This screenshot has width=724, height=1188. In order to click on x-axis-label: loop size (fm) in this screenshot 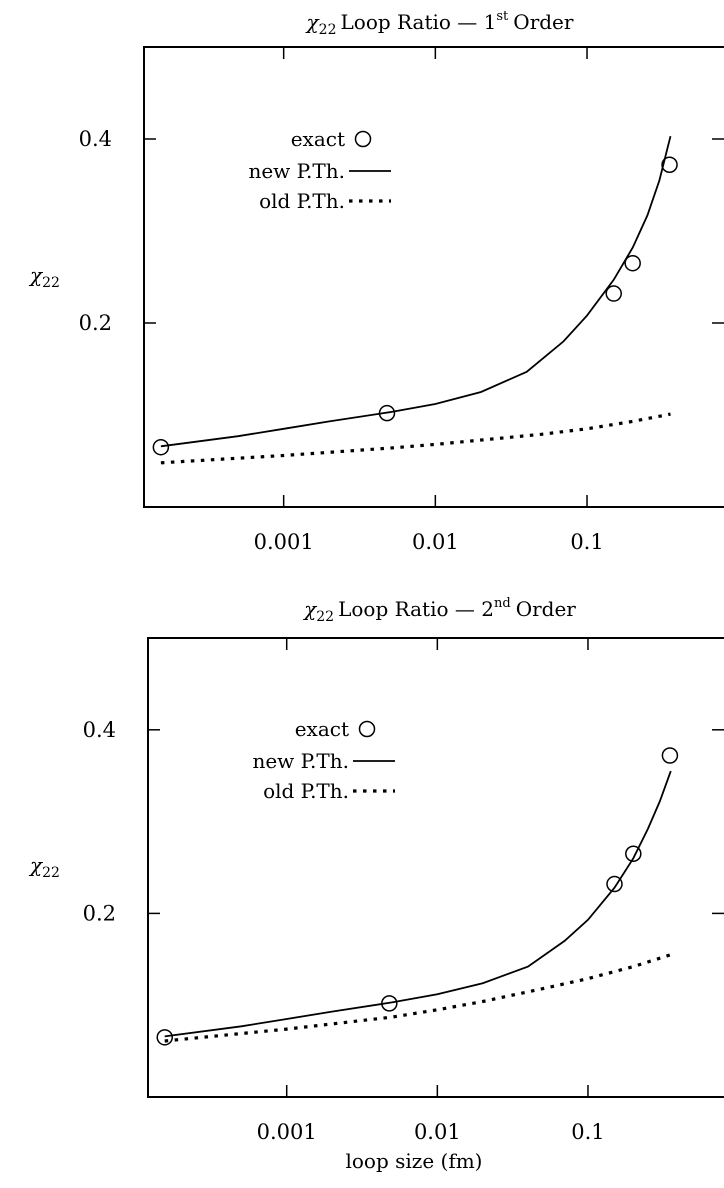, I will do `click(413, 1161)`.